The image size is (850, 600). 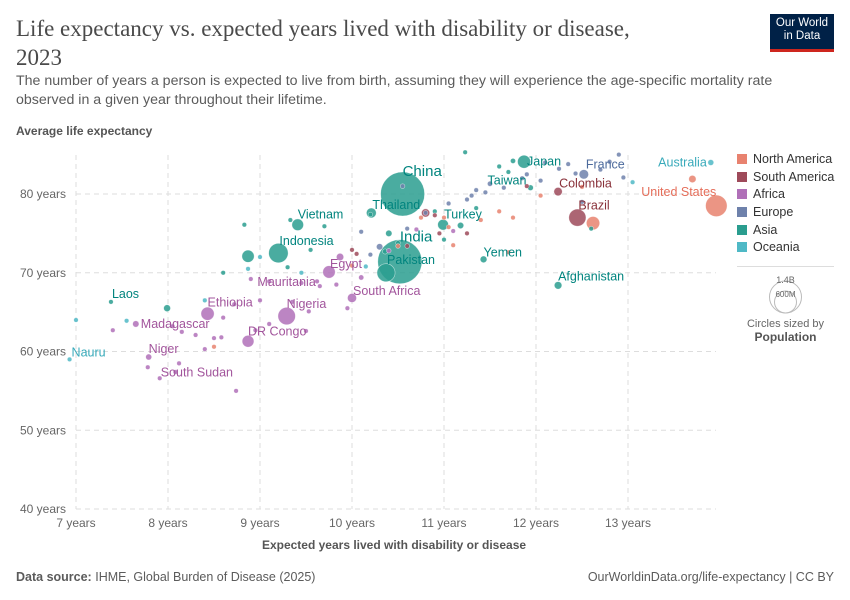 What do you see at coordinates (577, 217) in the screenshot?
I see `point-brazil` at bounding box center [577, 217].